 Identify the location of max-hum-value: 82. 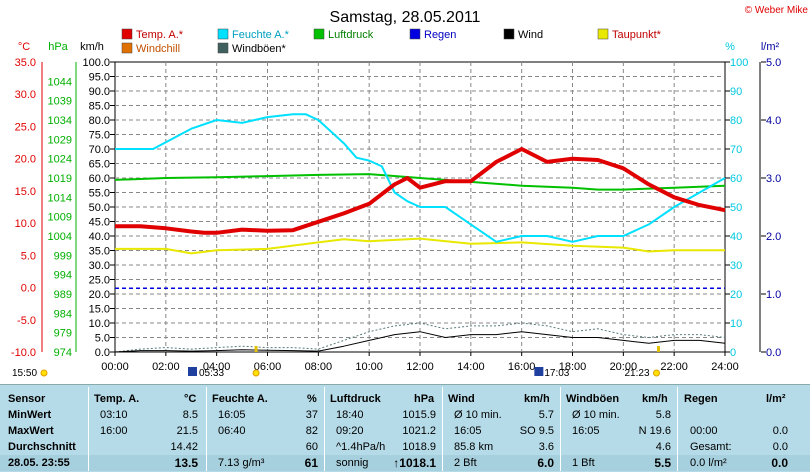
(311, 431).